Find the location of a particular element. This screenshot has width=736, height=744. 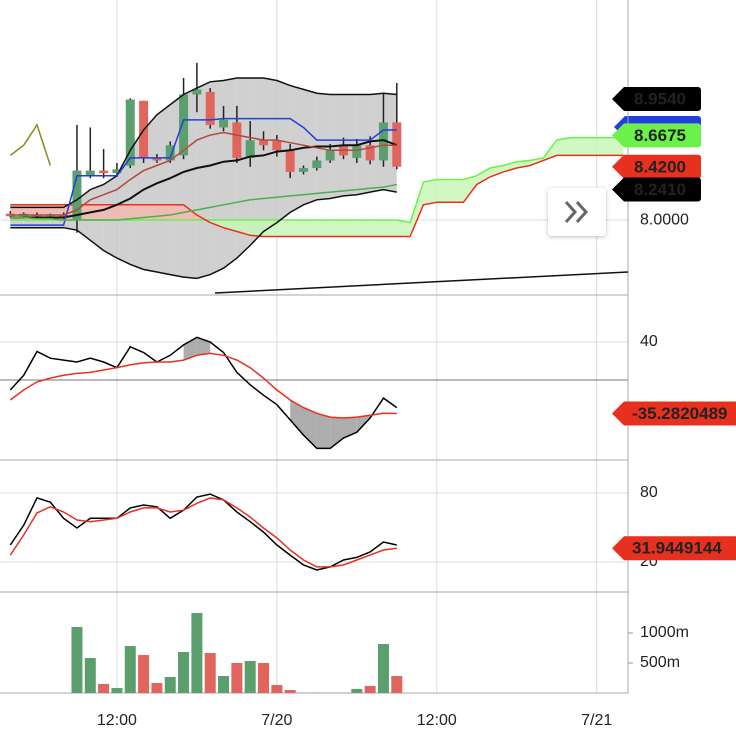

value-tag-label: 31.9449144 is located at coordinates (677, 548).